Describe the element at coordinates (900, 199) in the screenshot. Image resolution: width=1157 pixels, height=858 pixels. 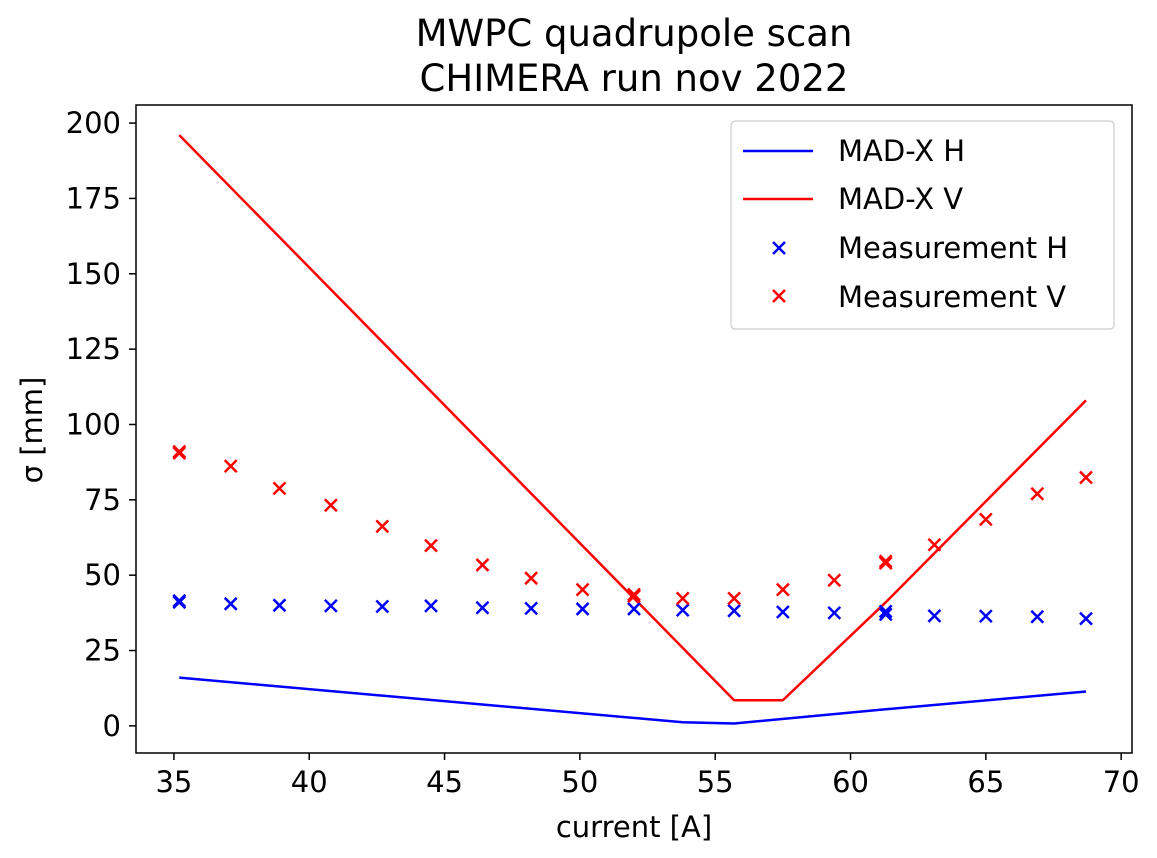
I see `legend-label-madx-v: MAD-X V` at that location.